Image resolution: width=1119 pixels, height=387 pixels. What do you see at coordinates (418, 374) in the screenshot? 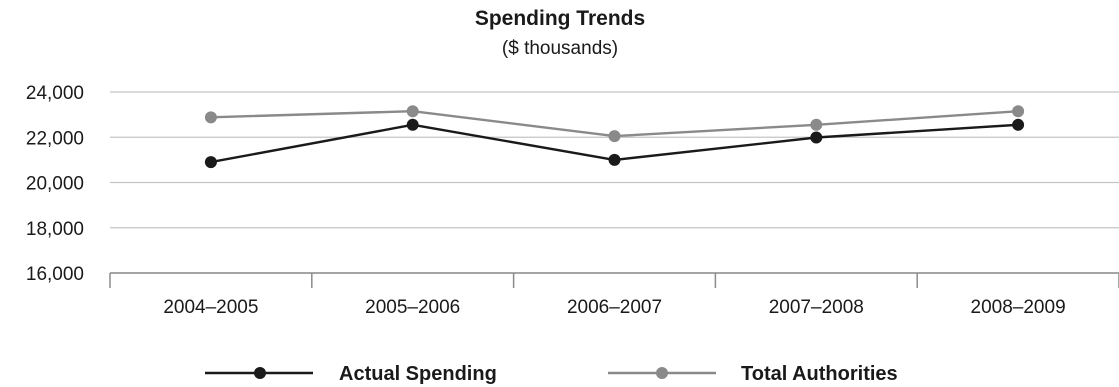
I see `legend-label: Actual Spending` at bounding box center [418, 374].